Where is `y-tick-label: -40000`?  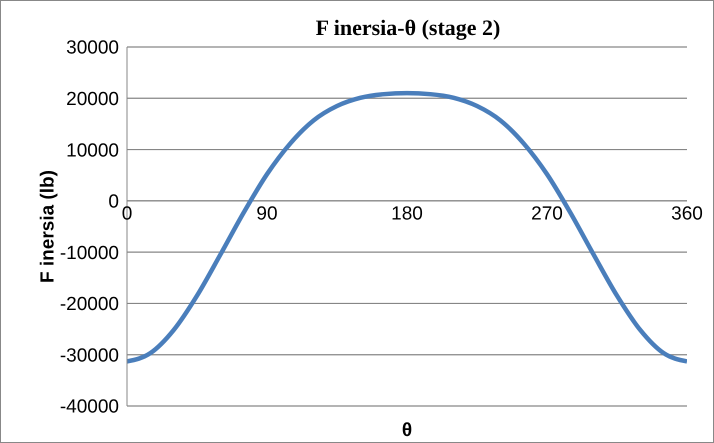 y-tick-label: -40000 is located at coordinates (89, 407).